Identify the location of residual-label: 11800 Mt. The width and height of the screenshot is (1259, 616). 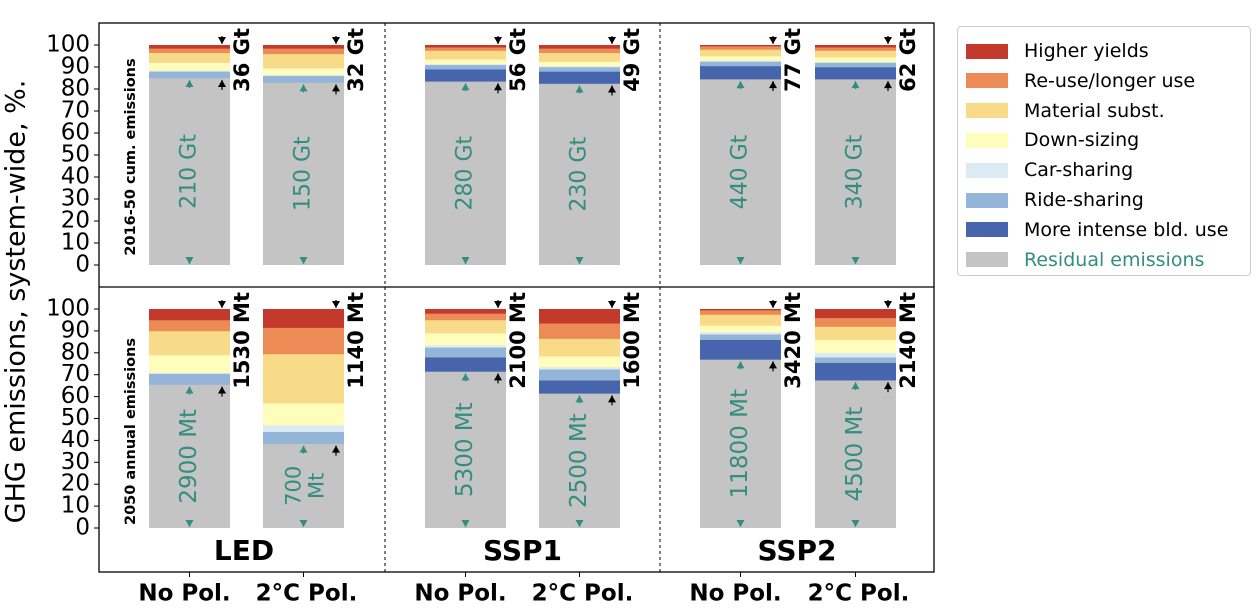
(740, 443).